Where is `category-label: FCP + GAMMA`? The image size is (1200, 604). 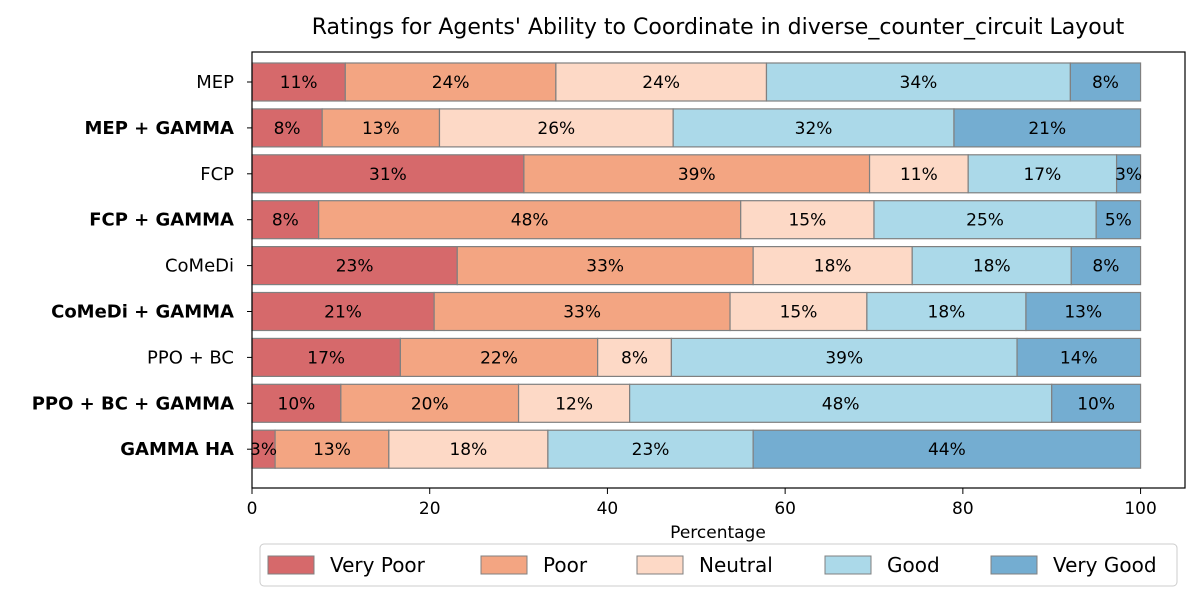
category-label: FCP + GAMMA is located at coordinates (161, 220).